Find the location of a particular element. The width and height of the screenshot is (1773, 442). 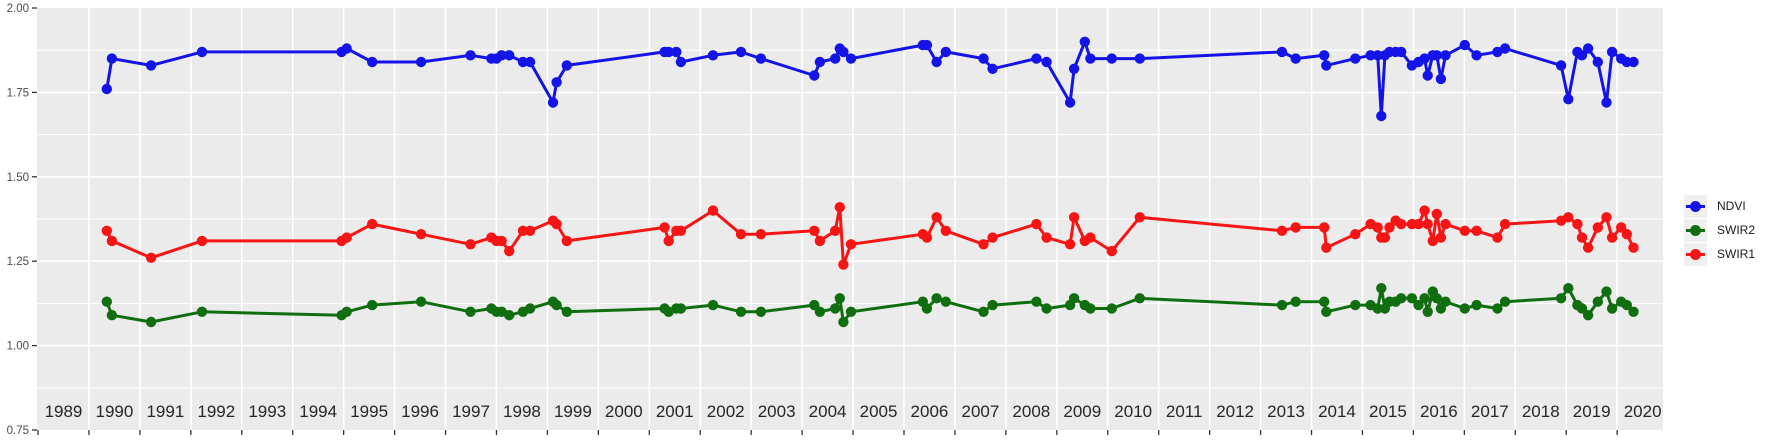

legend-item-swir2: SWIR2 is located at coordinates (1719, 230).